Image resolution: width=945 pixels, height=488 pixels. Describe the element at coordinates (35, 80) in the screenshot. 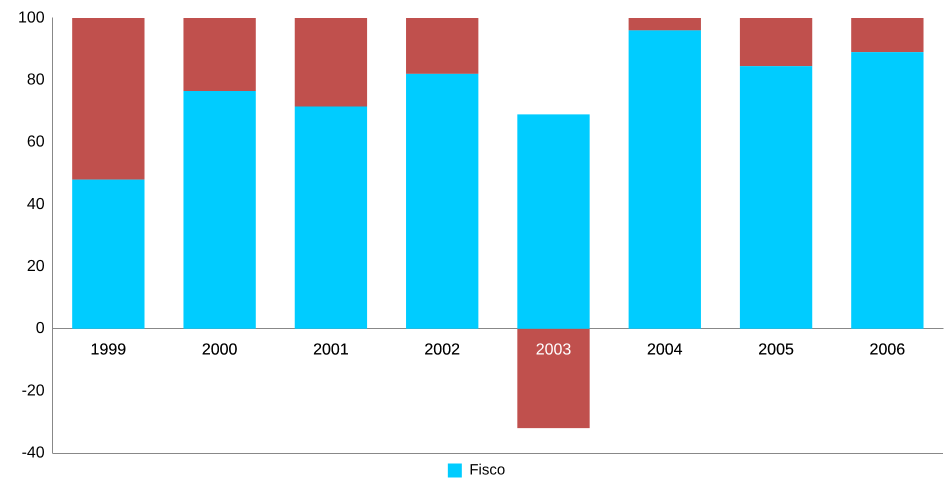

I see `y-tick-label: 80` at that location.